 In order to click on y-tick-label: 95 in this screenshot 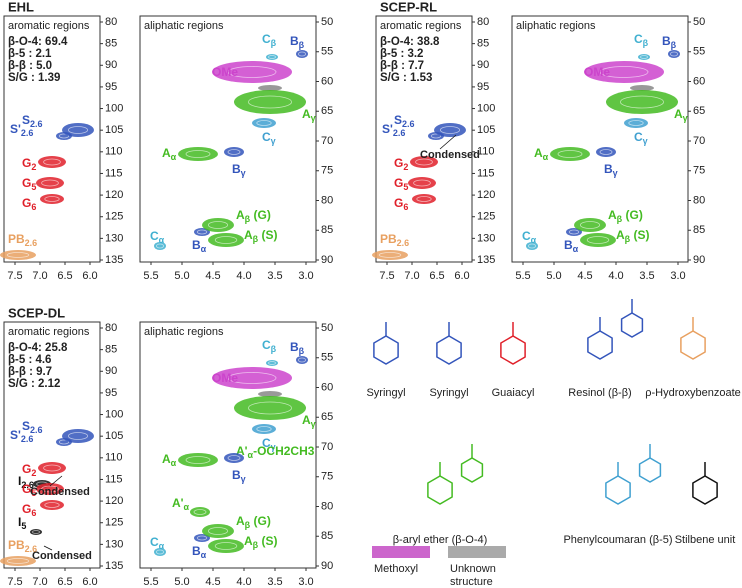, I will do `click(111, 87)`.